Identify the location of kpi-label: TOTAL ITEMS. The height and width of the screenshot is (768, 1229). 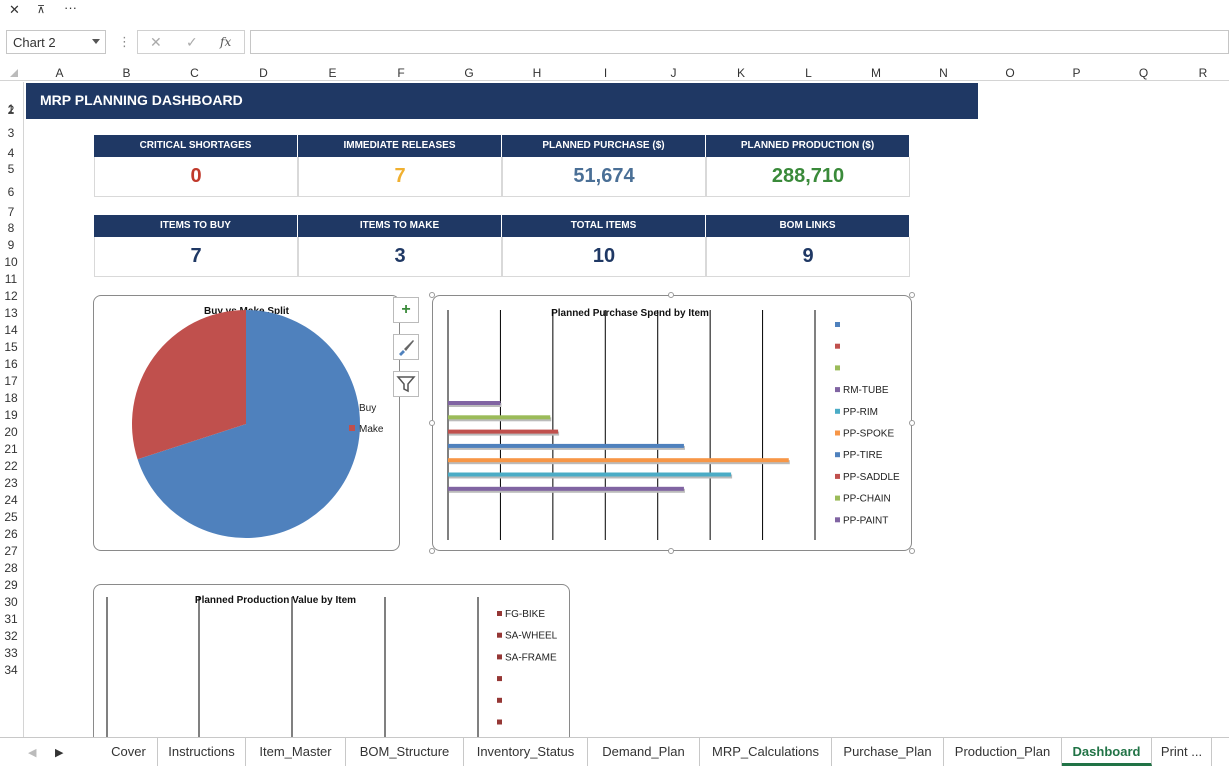
(604, 226).